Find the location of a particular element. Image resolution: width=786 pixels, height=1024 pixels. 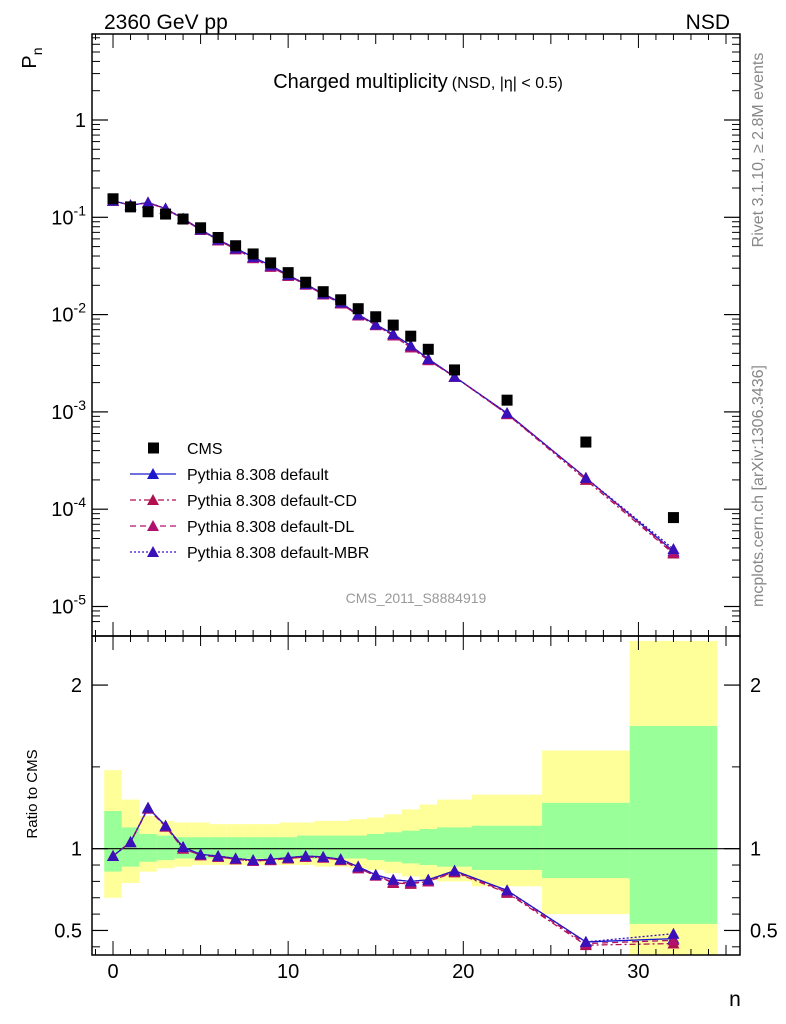

y-tick-exponent: -2 is located at coordinates (80, 308).